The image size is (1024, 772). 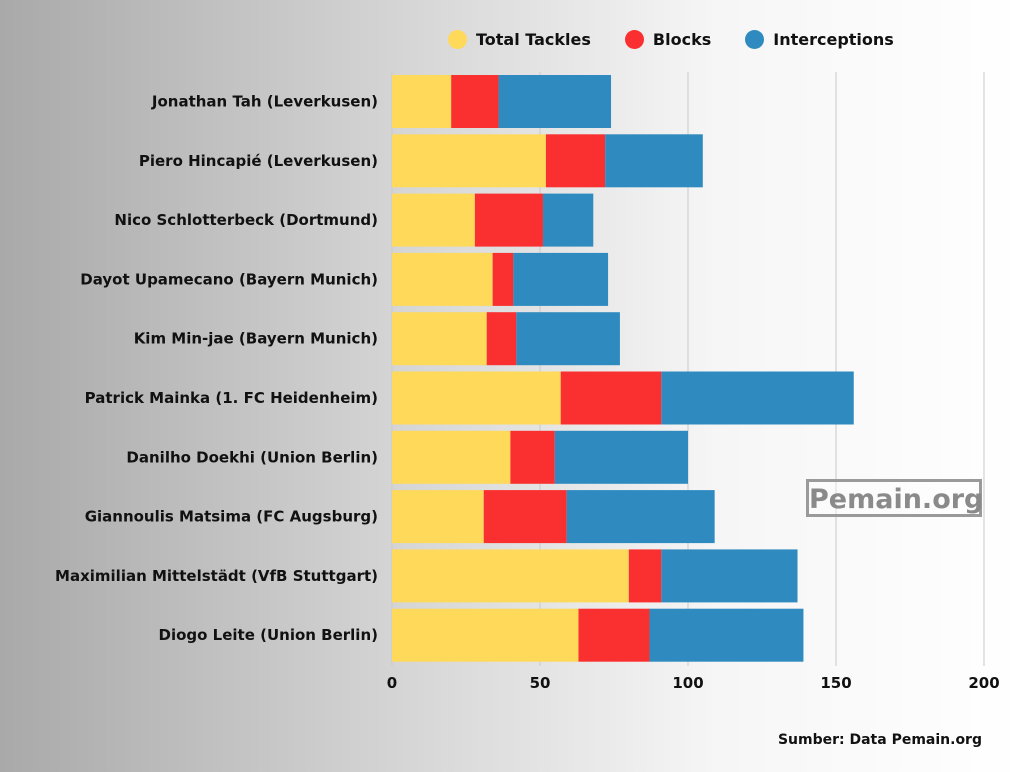 What do you see at coordinates (256, 339) in the screenshot?
I see `category-label: Kim Min-jae (Bayern Munich)` at bounding box center [256, 339].